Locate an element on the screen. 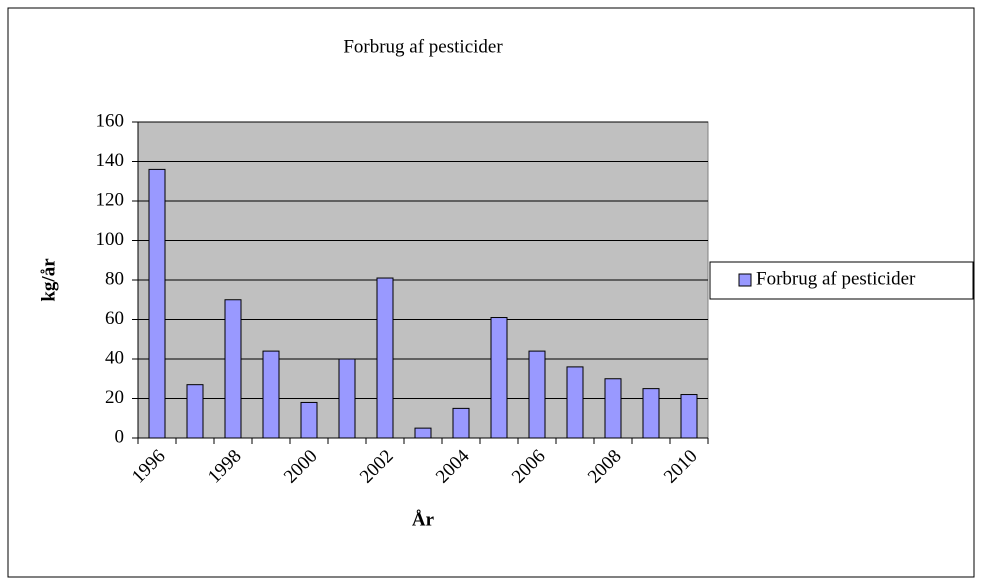 This screenshot has height=585, width=983. y-tick-label: 80 is located at coordinates (114, 278).